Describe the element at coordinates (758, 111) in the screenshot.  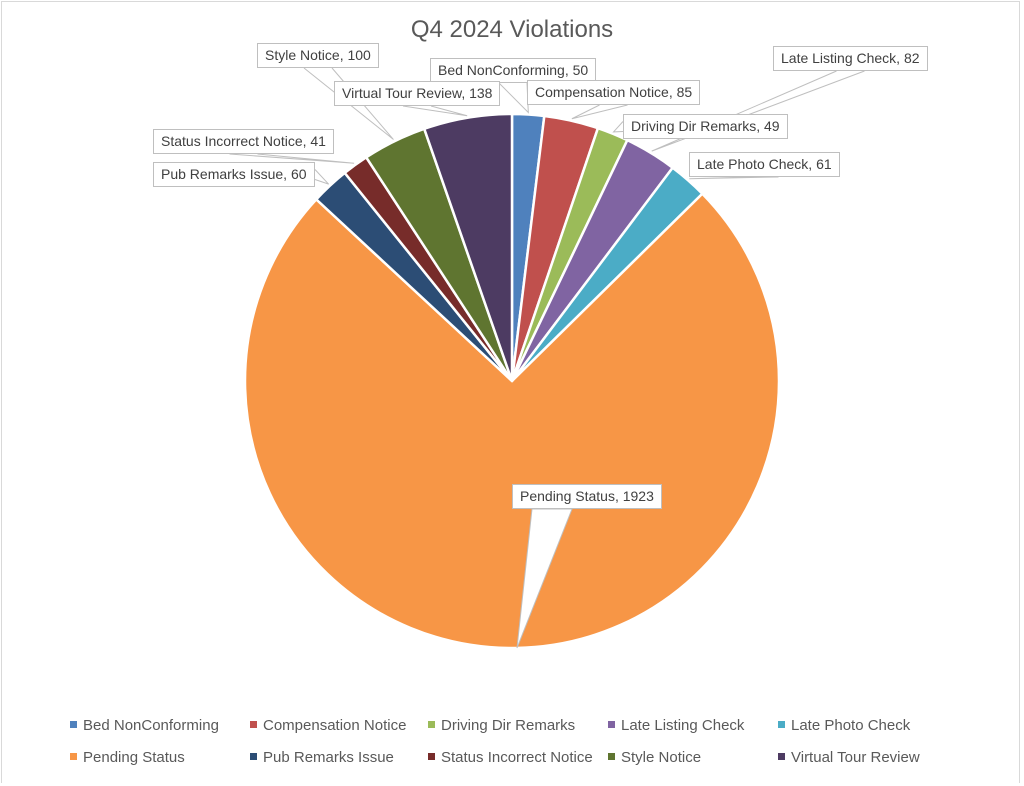
I see `leader-line-late-listing-check` at that location.